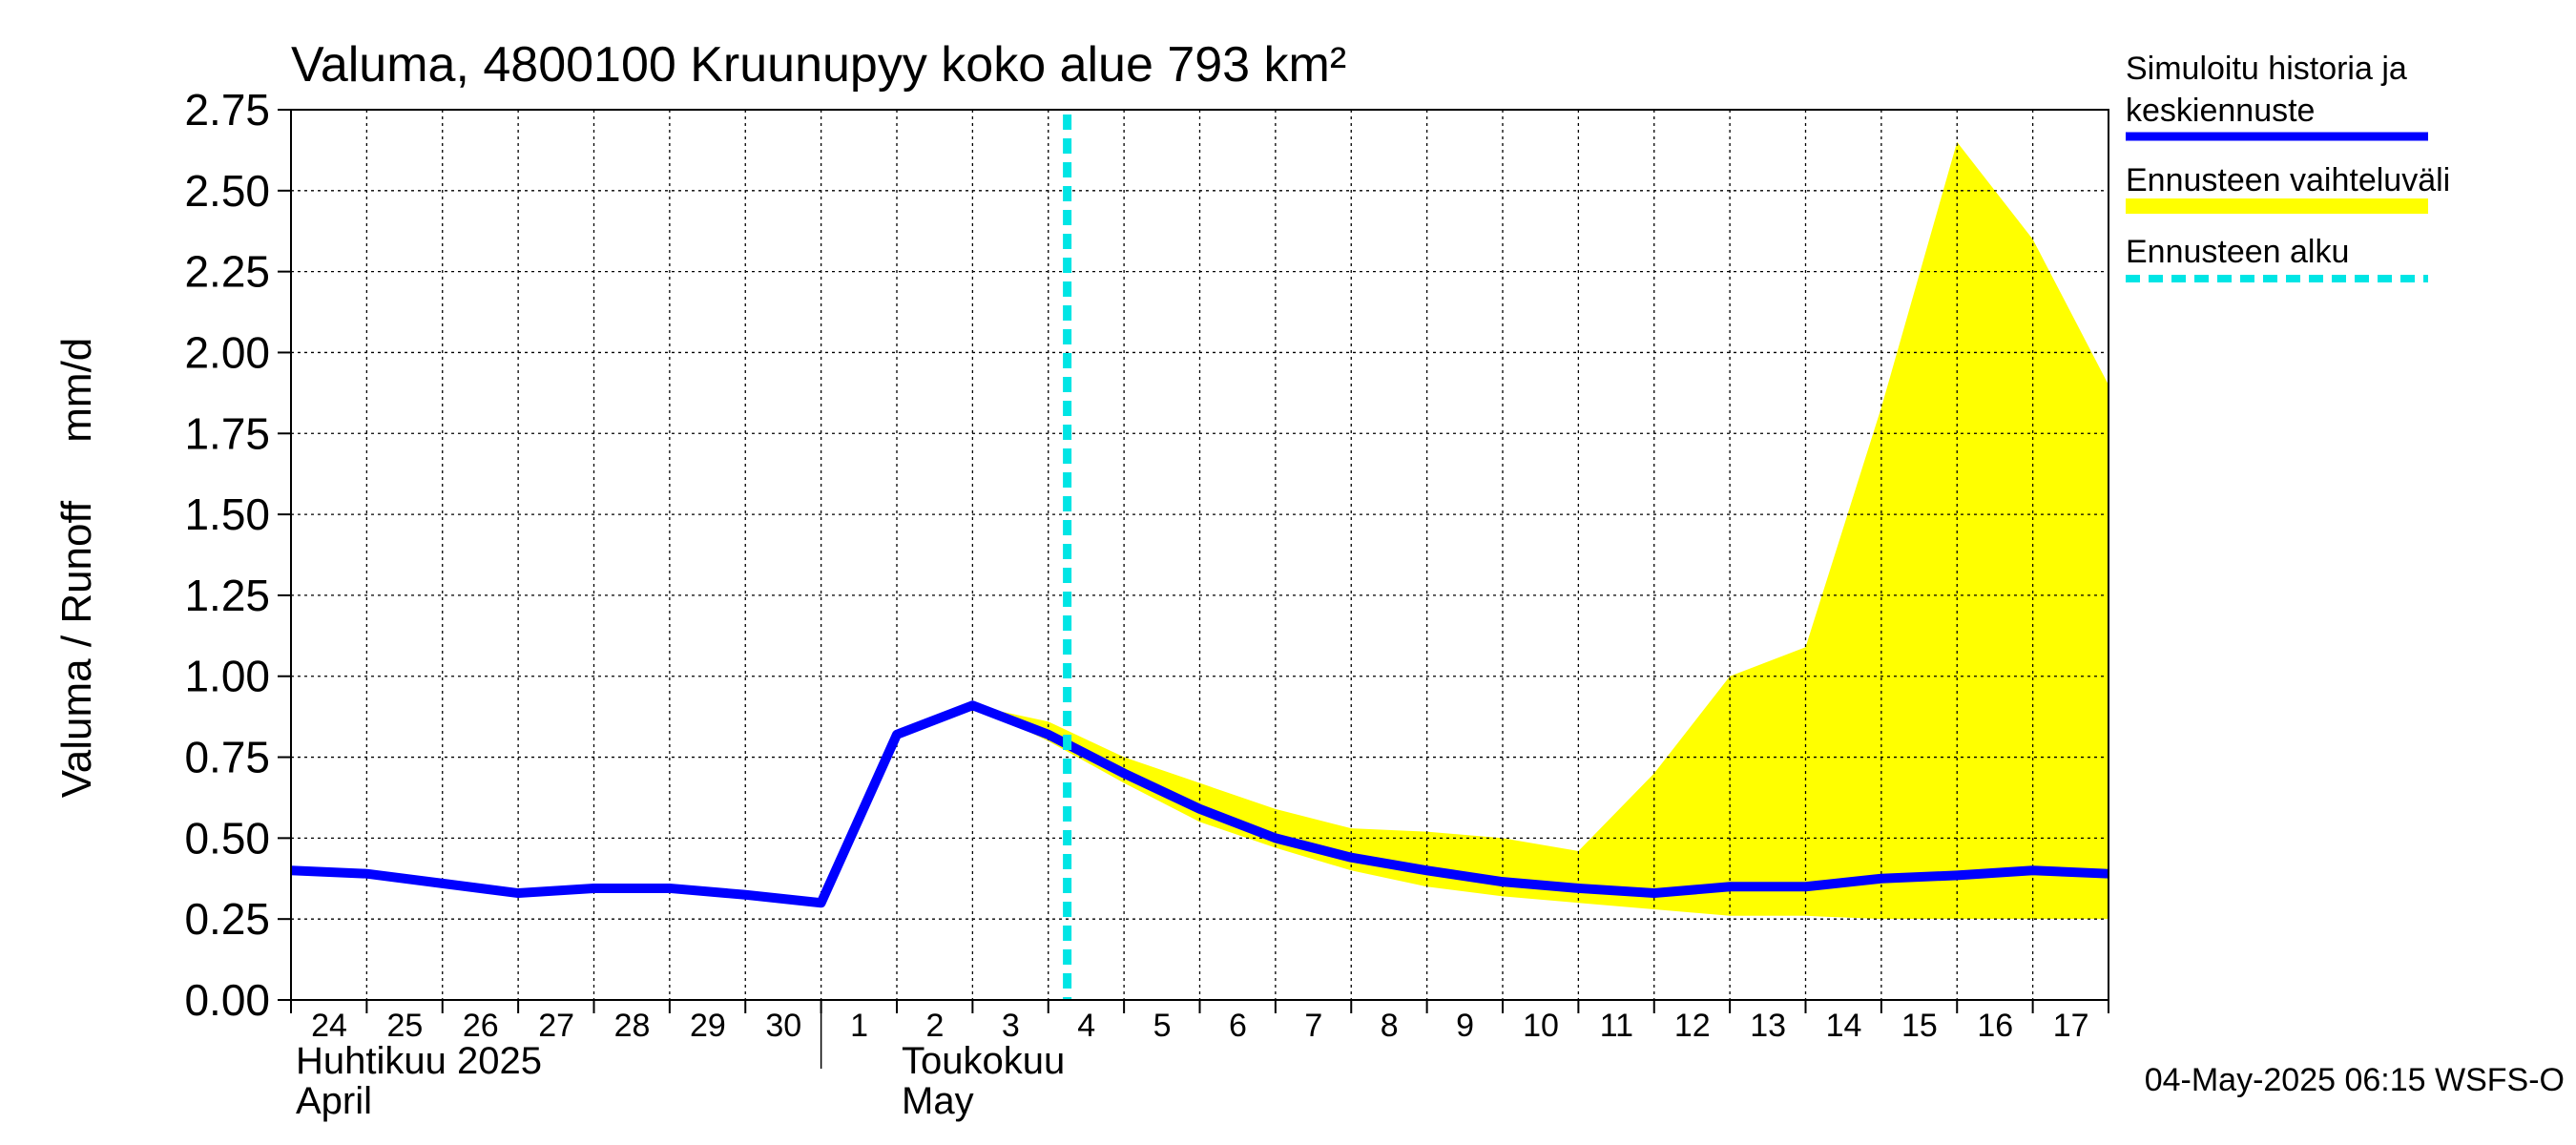 The width and height of the screenshot is (2576, 1145). I want to click on legend-label: Ennusteen alku, so click(2237, 252).